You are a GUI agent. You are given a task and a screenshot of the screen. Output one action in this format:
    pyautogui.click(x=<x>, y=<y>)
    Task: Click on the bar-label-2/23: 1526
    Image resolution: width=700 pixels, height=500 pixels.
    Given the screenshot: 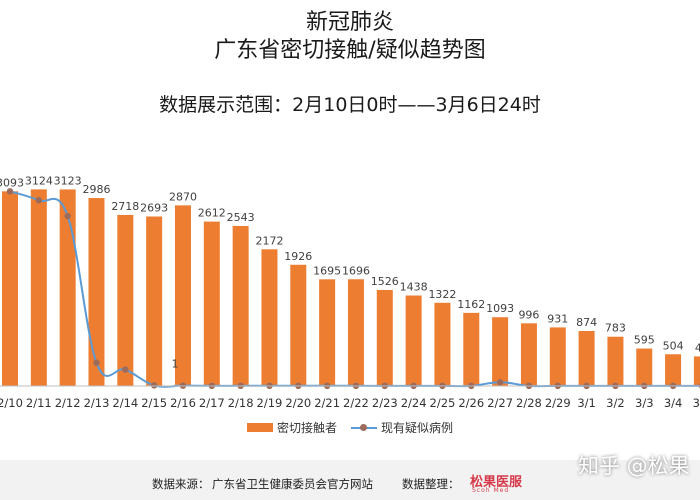 What is the action you would take?
    pyautogui.click(x=385, y=281)
    